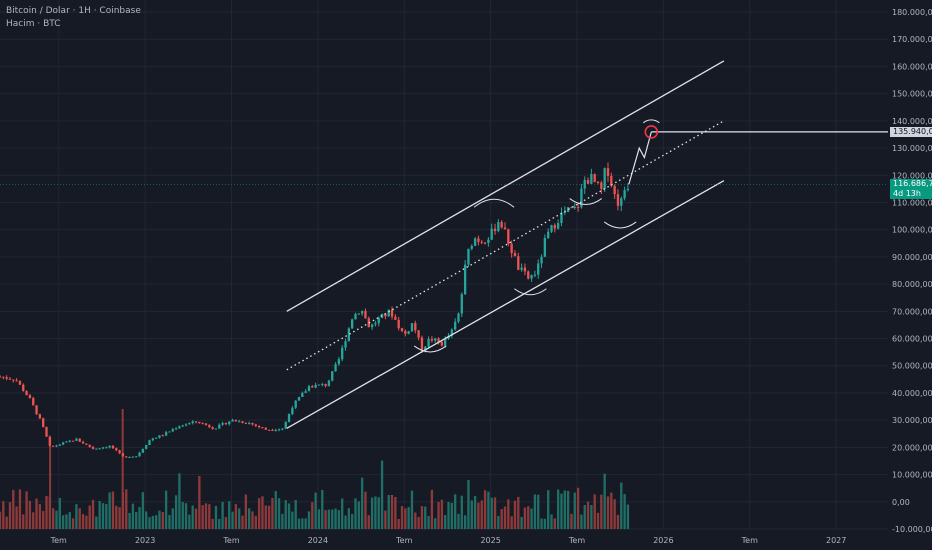 This screenshot has width=932, height=550. I want to click on y-tick-label: 130.000,00, so click(912, 148).